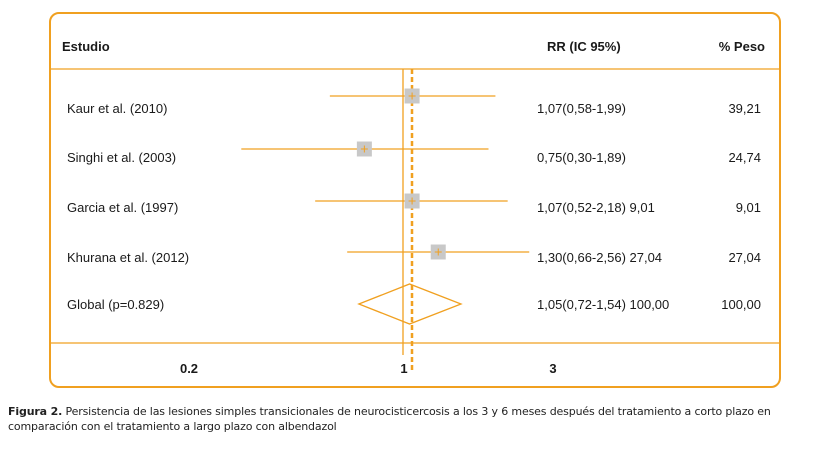 The image size is (824, 449). Describe the element at coordinates (741, 304) in the screenshot. I see `overall-weight: 100,00` at that location.